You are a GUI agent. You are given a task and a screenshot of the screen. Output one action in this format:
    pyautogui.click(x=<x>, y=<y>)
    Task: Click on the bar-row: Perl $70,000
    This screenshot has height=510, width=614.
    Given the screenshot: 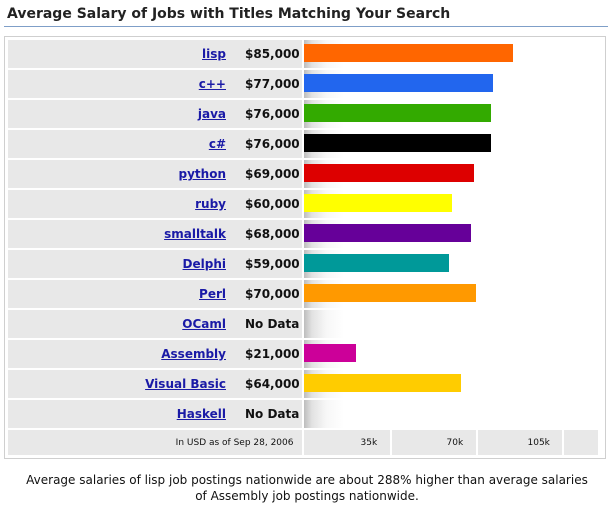 What is the action you would take?
    pyautogui.click(x=303, y=294)
    